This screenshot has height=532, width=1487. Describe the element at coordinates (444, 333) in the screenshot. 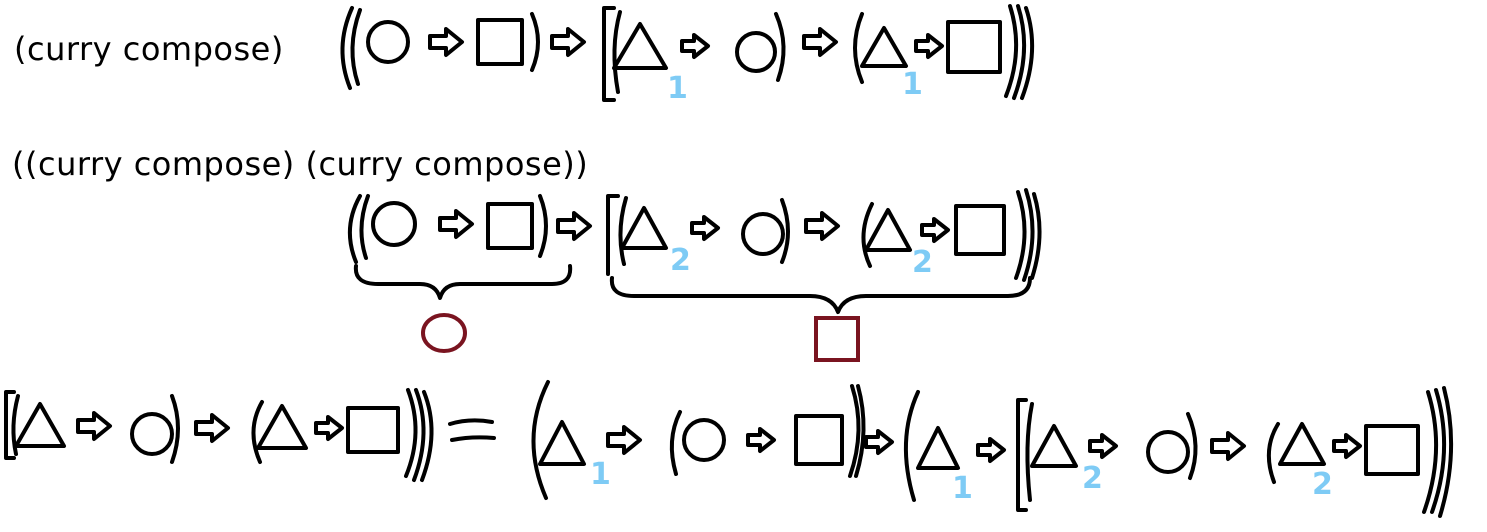

I see `brace-circle-icon` at that location.